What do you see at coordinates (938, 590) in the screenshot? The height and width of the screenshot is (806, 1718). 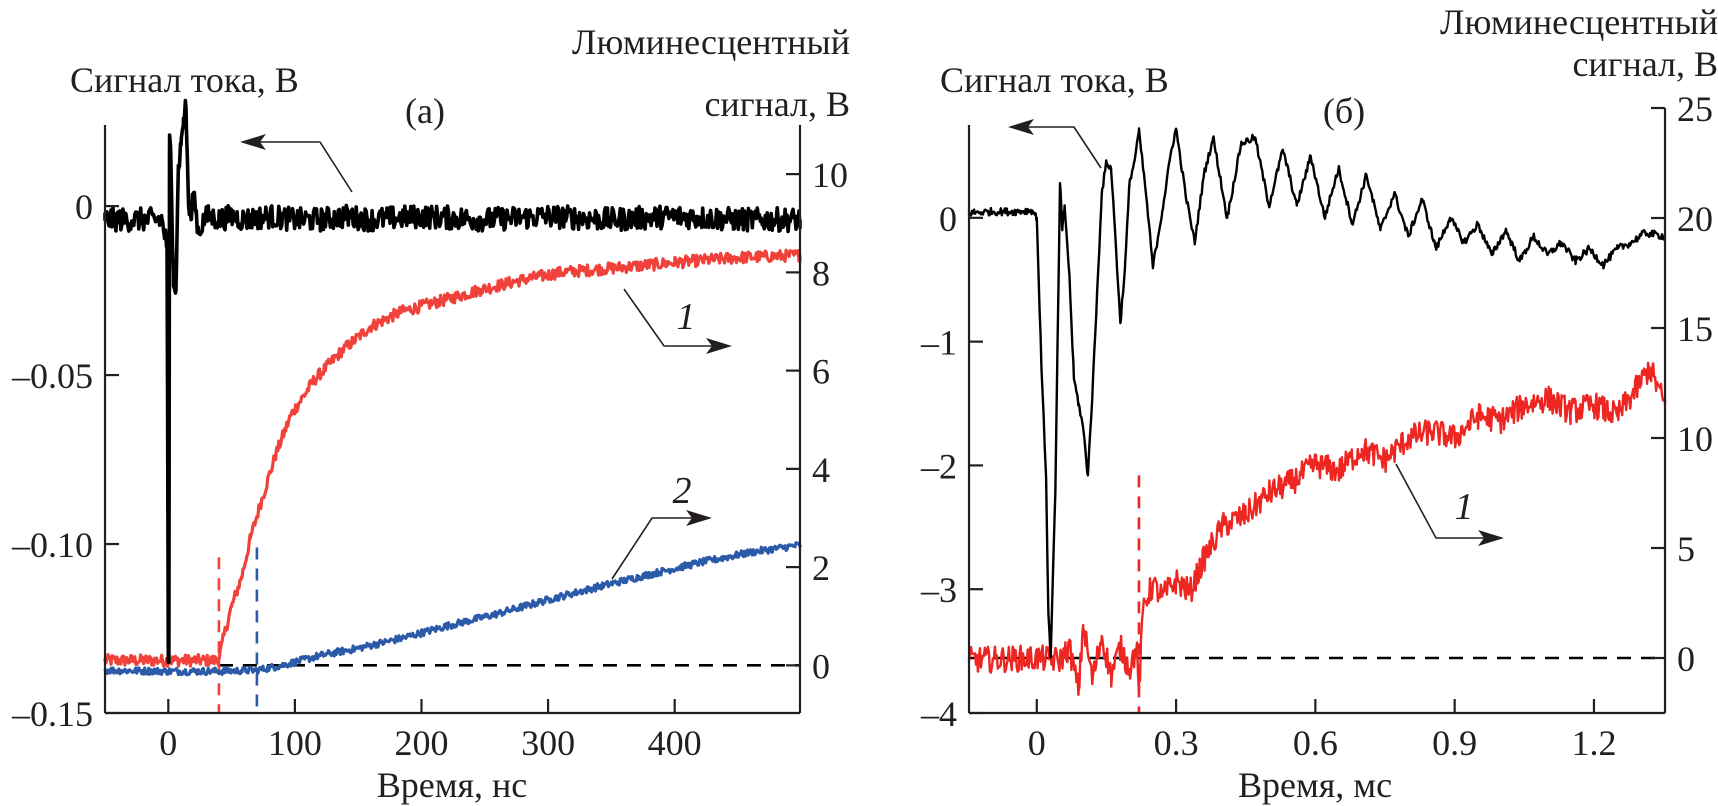 I see `y-left-tick-label: –3` at bounding box center [938, 590].